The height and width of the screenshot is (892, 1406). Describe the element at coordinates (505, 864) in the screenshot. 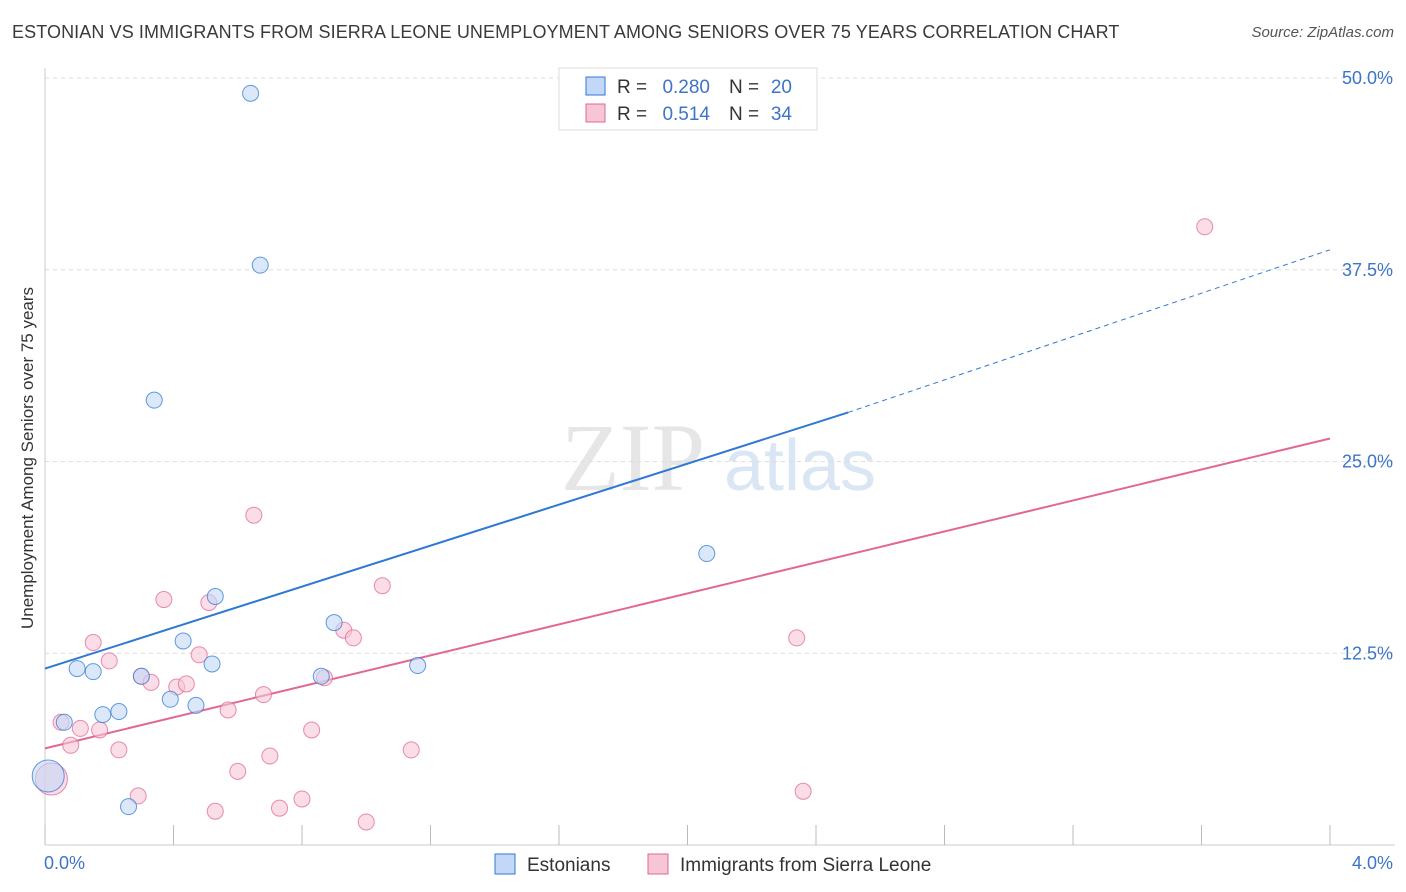

I see `bottom-legend-swatch-blue` at that location.